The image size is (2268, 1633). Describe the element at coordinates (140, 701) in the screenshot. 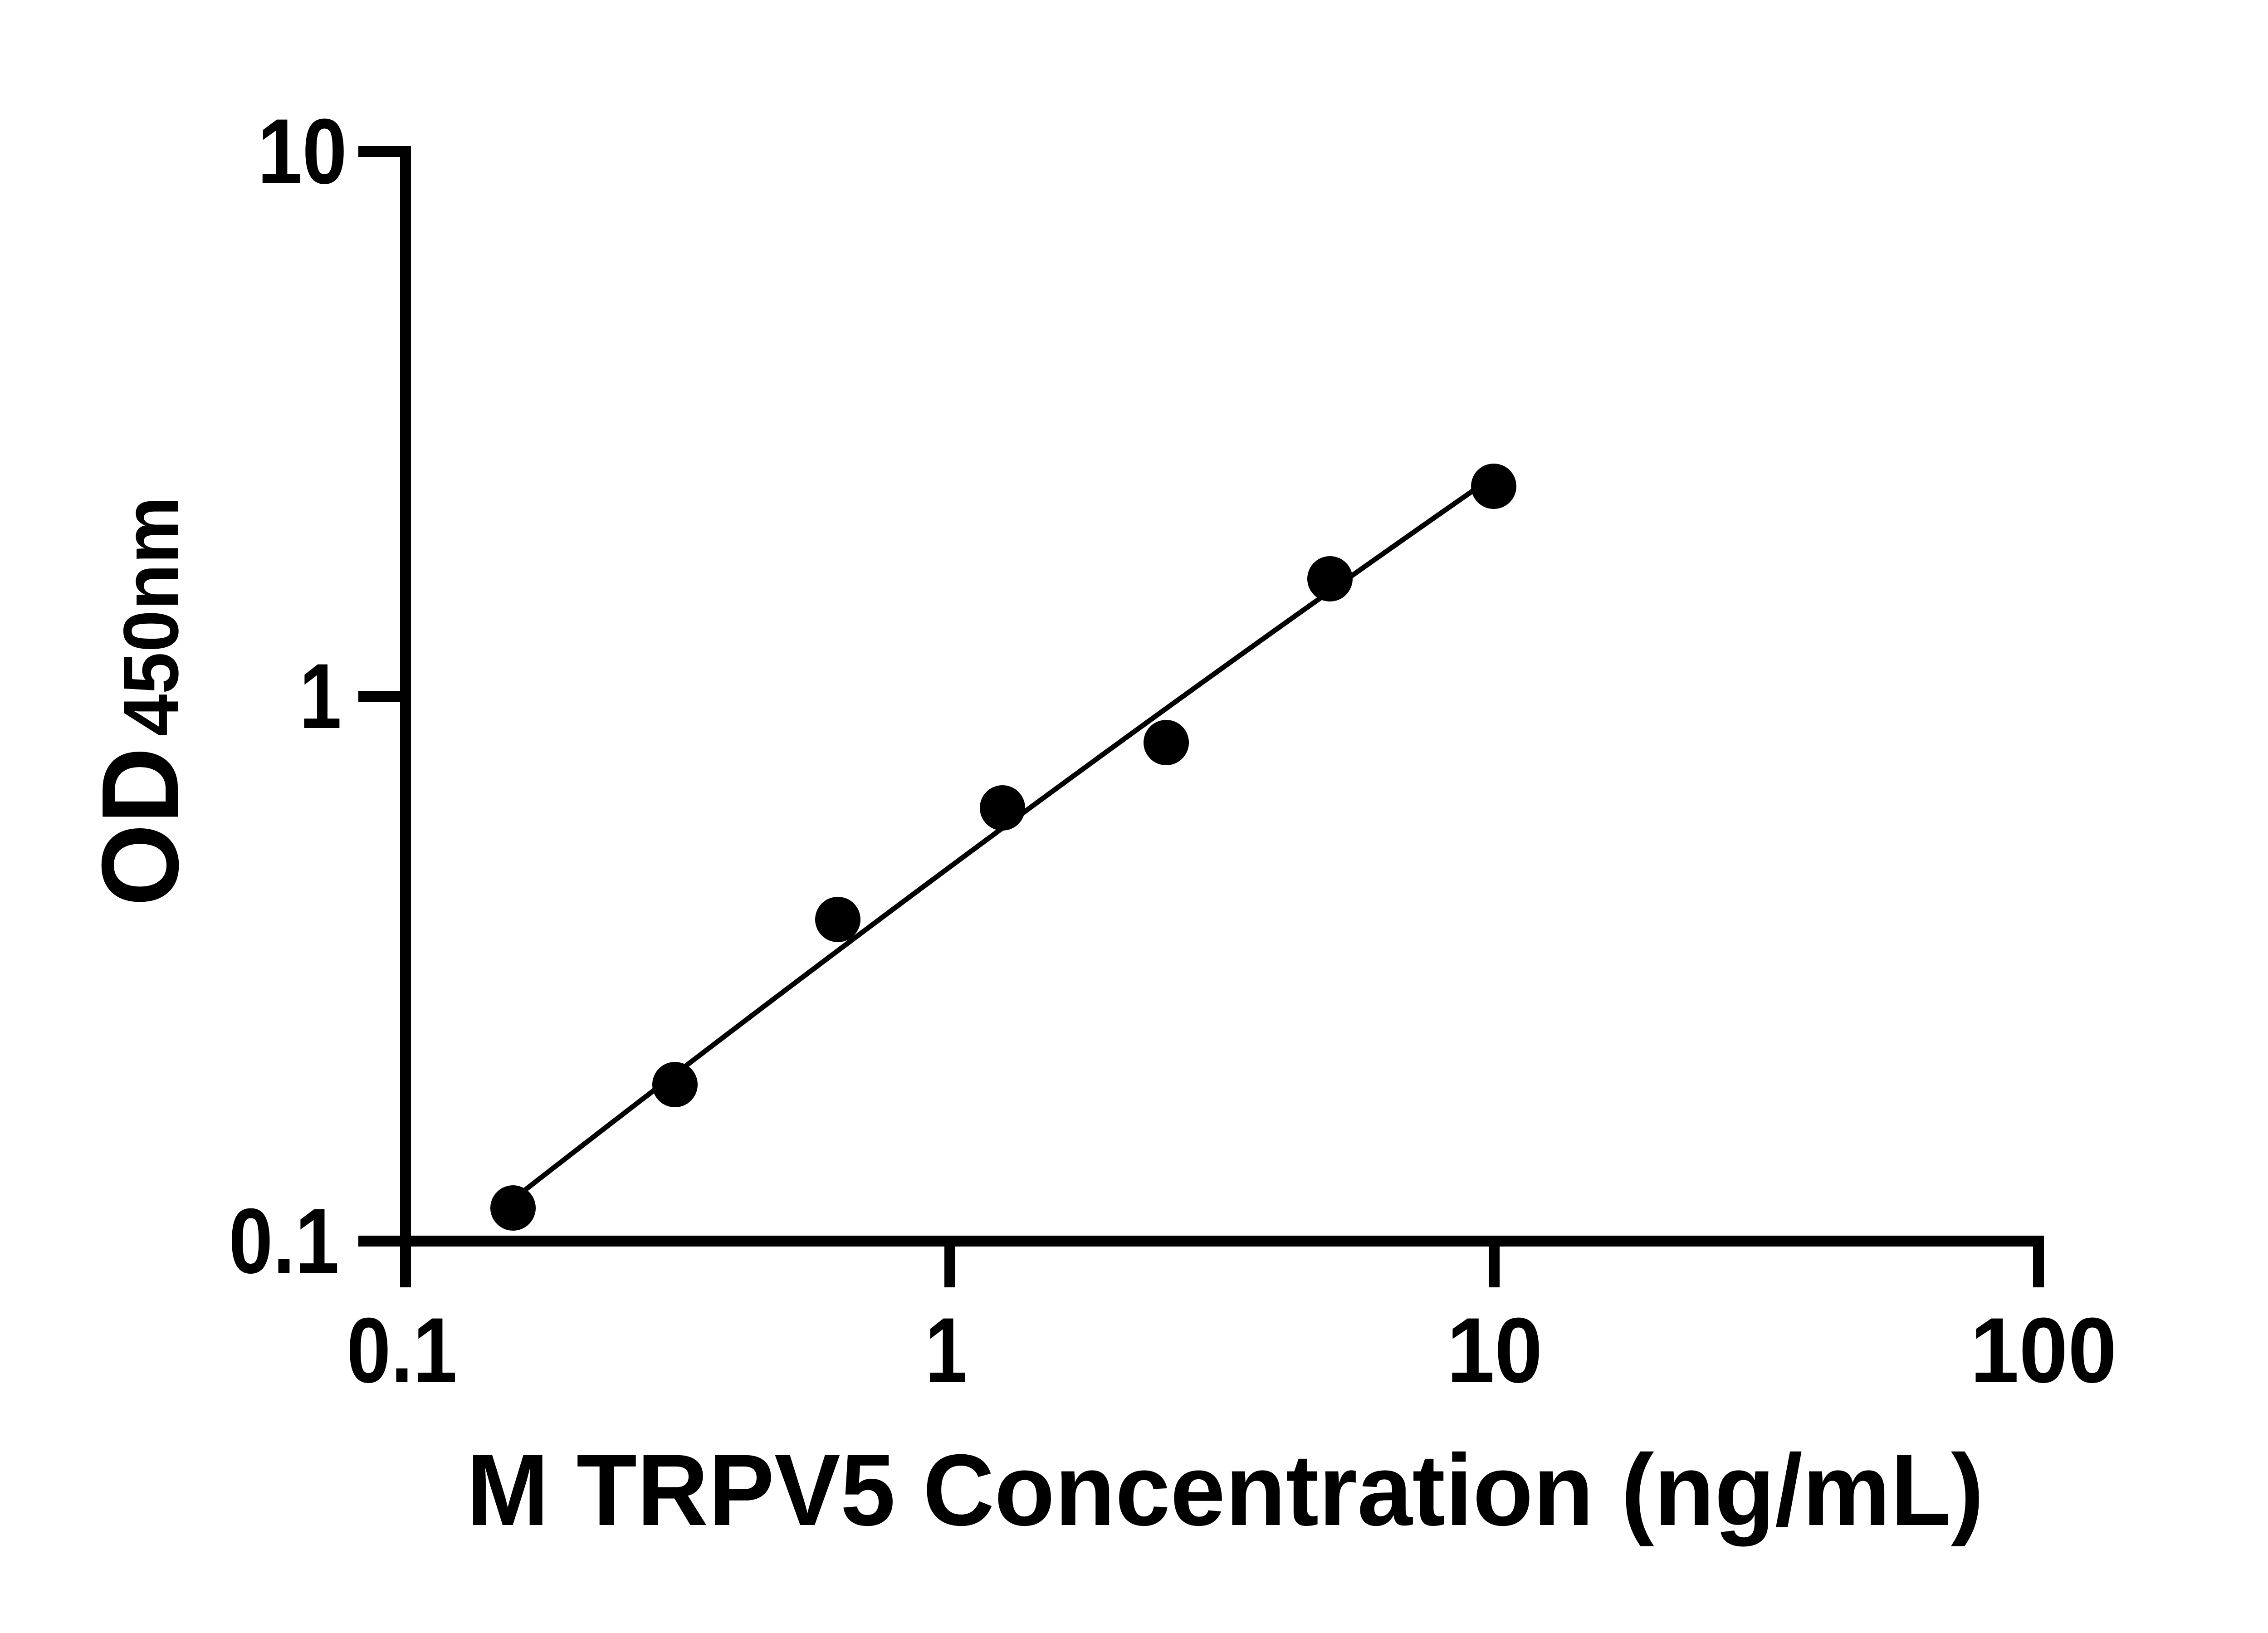

I see `svg-text: OD450nm` at that location.